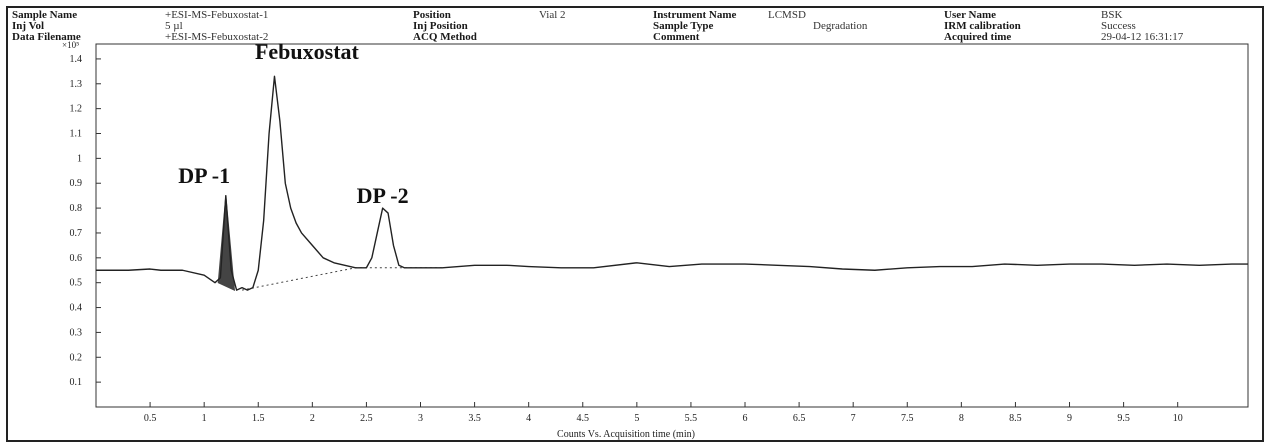 The height and width of the screenshot is (445, 1272). I want to click on x-tick-label: 6, so click(745, 418).